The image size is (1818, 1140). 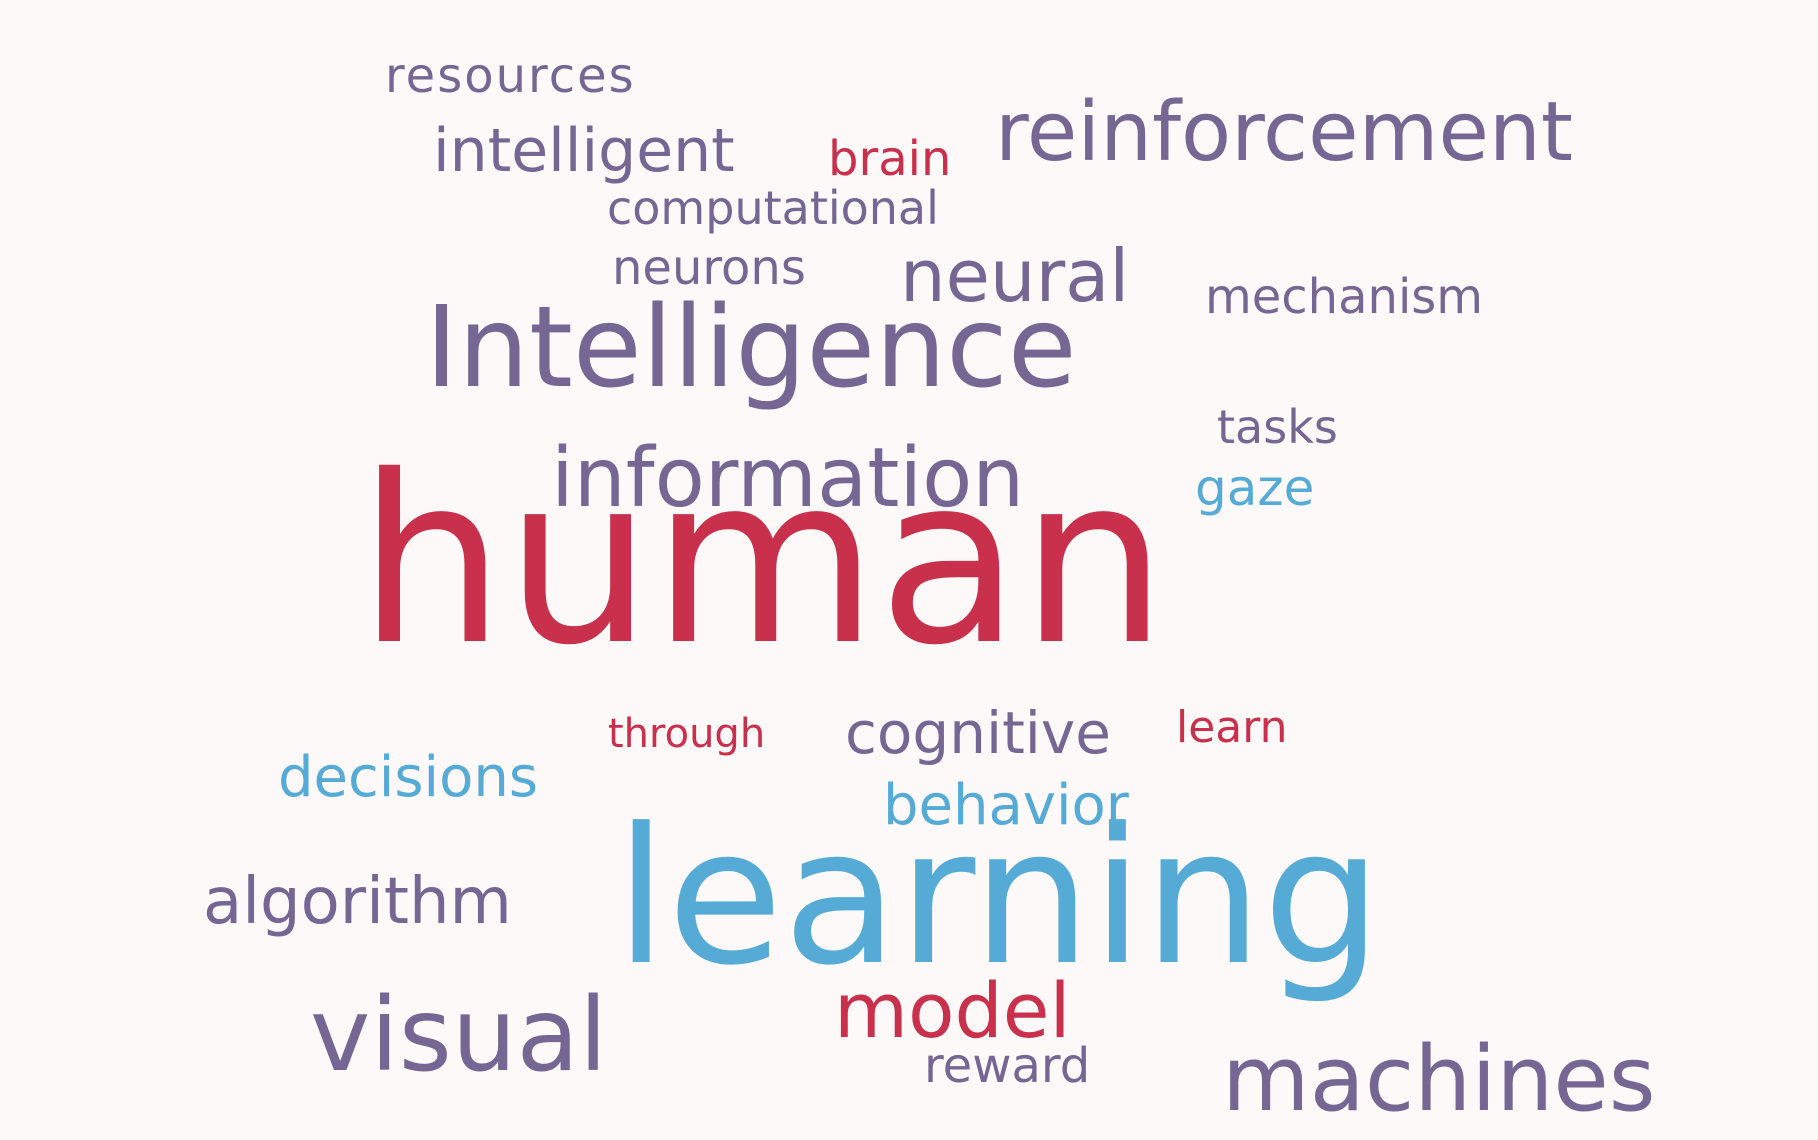 What do you see at coordinates (773, 208) in the screenshot?
I see `word-computational: computational` at bounding box center [773, 208].